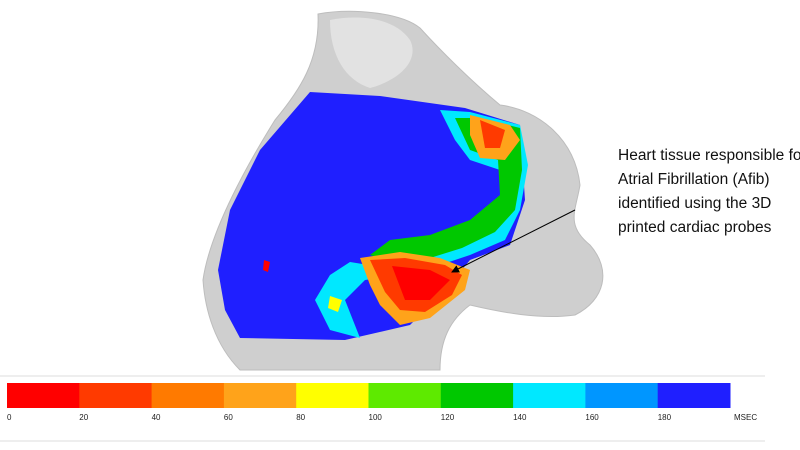 The image size is (800, 450). I want to click on colorbar-tick-label: 120, so click(448, 417).